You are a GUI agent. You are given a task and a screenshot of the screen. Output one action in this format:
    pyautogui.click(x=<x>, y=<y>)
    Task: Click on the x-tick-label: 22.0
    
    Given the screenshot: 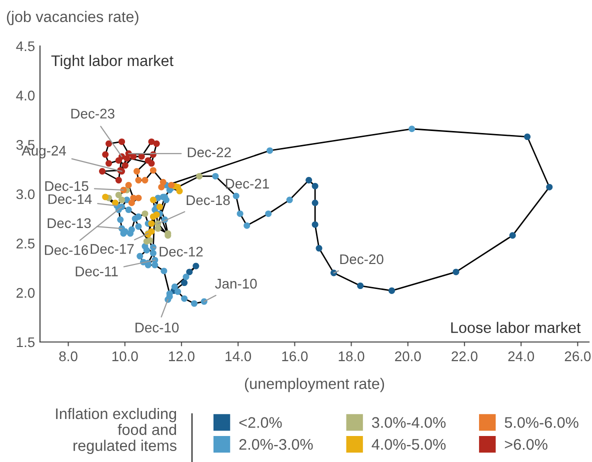 What is the action you would take?
    pyautogui.click(x=465, y=356)
    